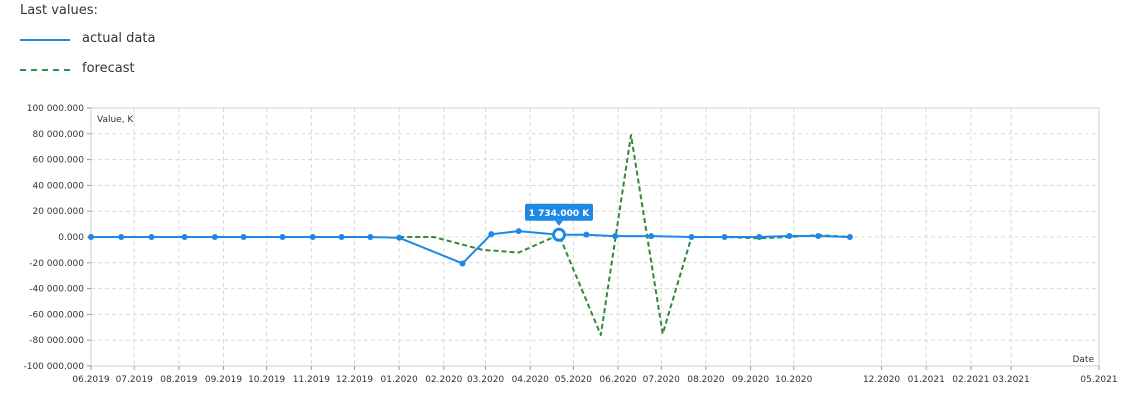  I want to click on y-tick-label: 0.000, so click(71, 238).